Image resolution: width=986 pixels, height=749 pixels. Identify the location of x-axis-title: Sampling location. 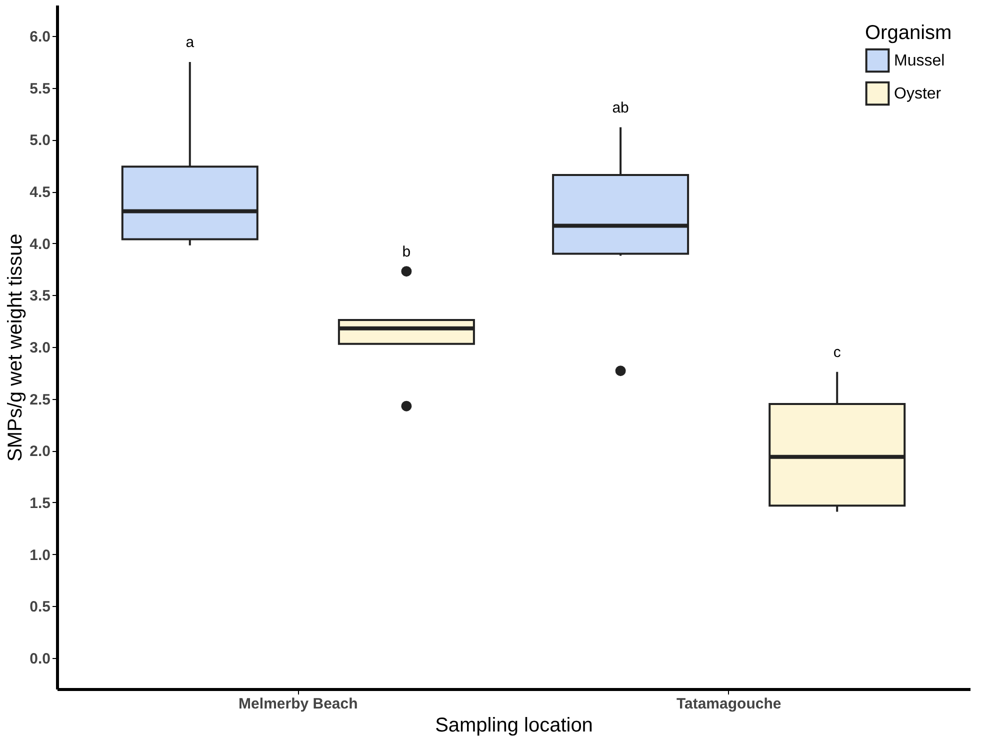
(514, 725).